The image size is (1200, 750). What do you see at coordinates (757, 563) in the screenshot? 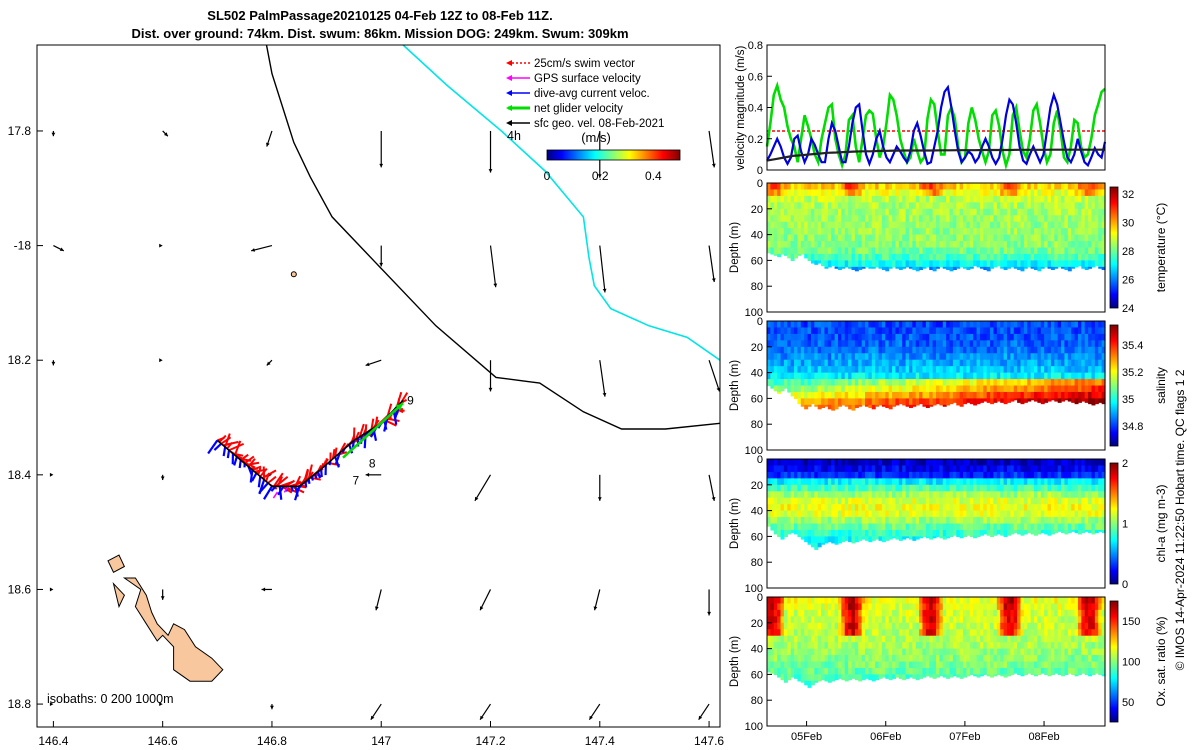
I see `section-ytick-label: 80` at bounding box center [757, 563].